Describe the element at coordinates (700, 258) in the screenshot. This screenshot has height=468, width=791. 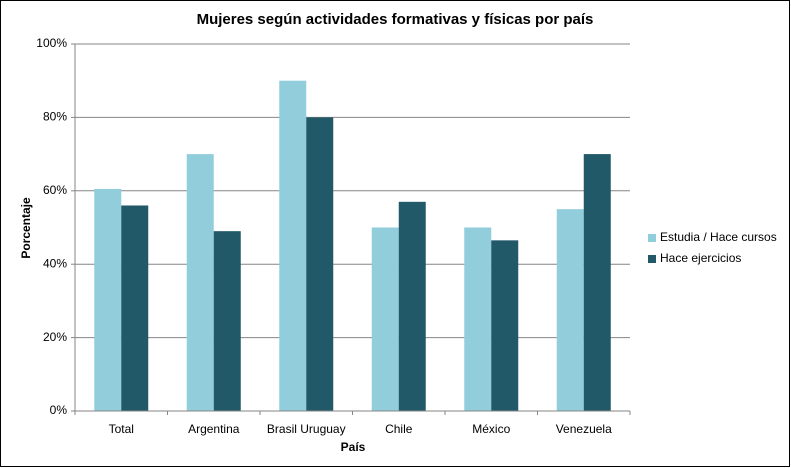
I see `legend-label: Hace ejercicios` at that location.